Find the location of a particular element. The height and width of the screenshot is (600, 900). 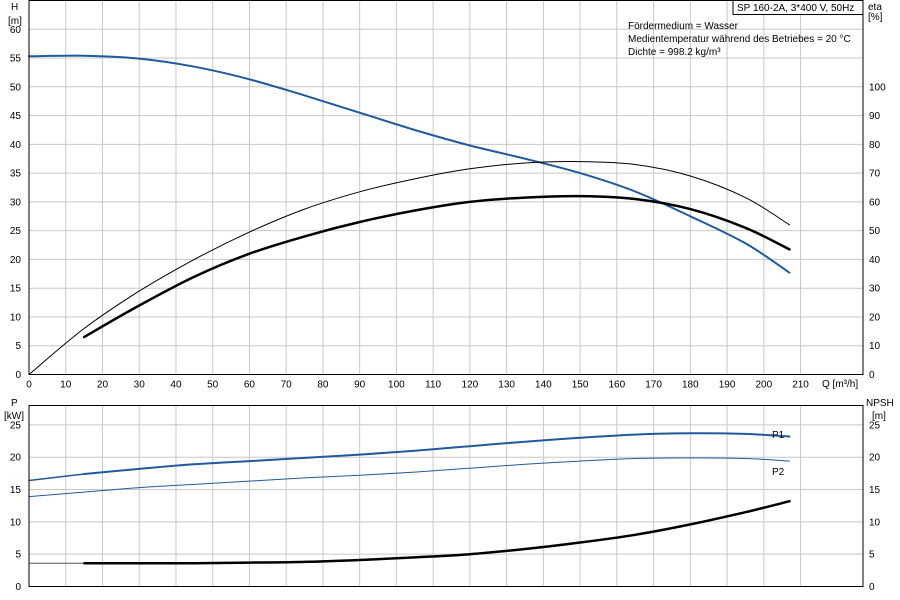

y-left-tick-label: 40 is located at coordinates (16, 145).